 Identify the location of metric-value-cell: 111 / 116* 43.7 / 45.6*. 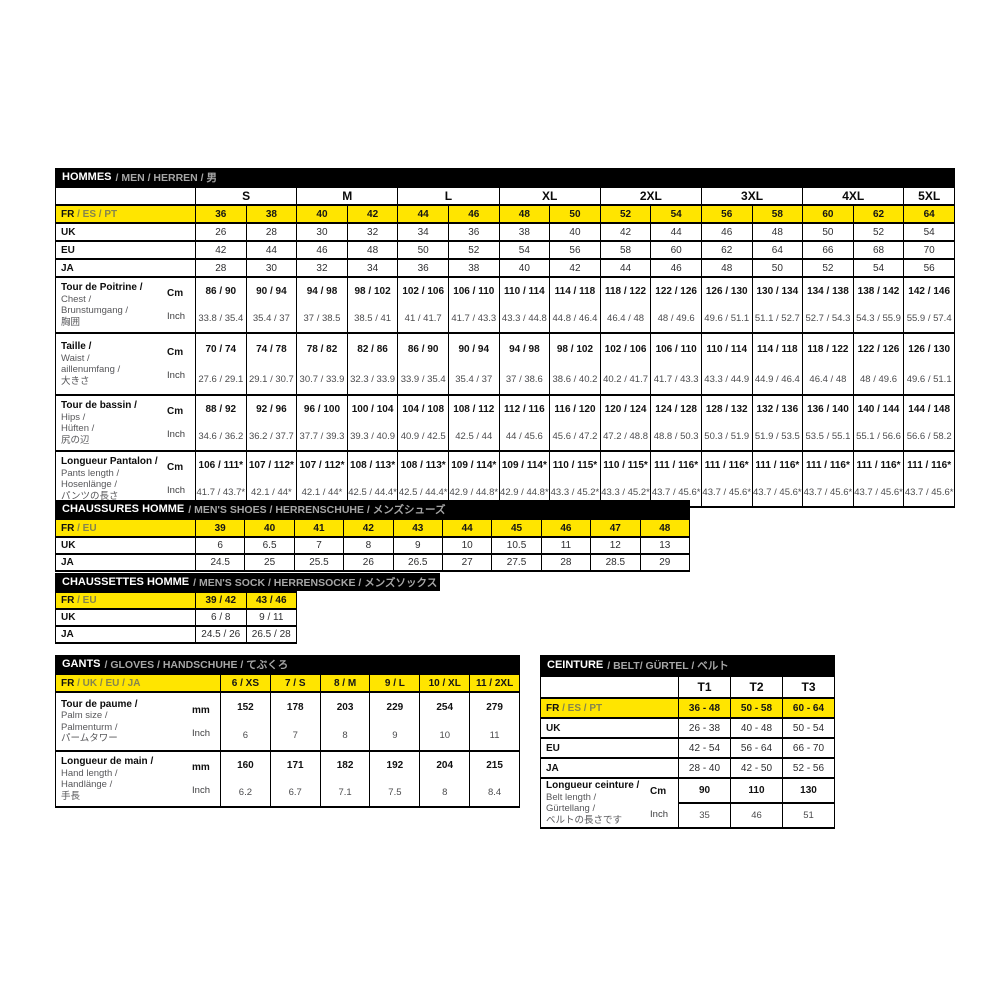
(676, 479).